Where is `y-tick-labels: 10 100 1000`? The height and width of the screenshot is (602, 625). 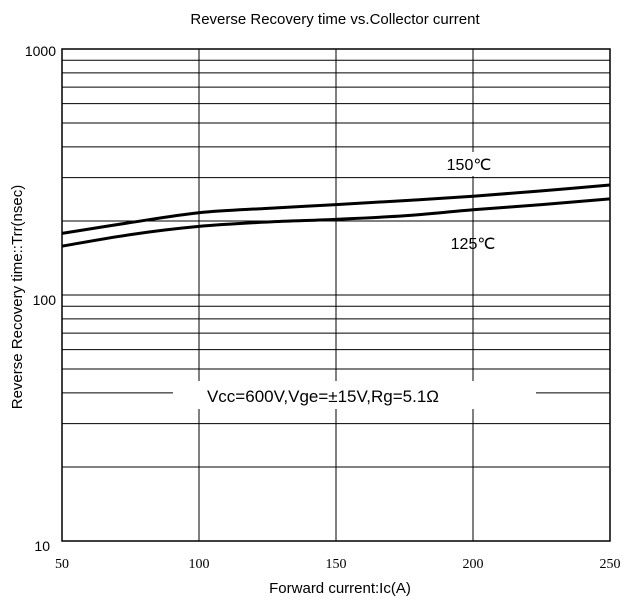
y-tick-labels: 10 100 1000 is located at coordinates (40, 298).